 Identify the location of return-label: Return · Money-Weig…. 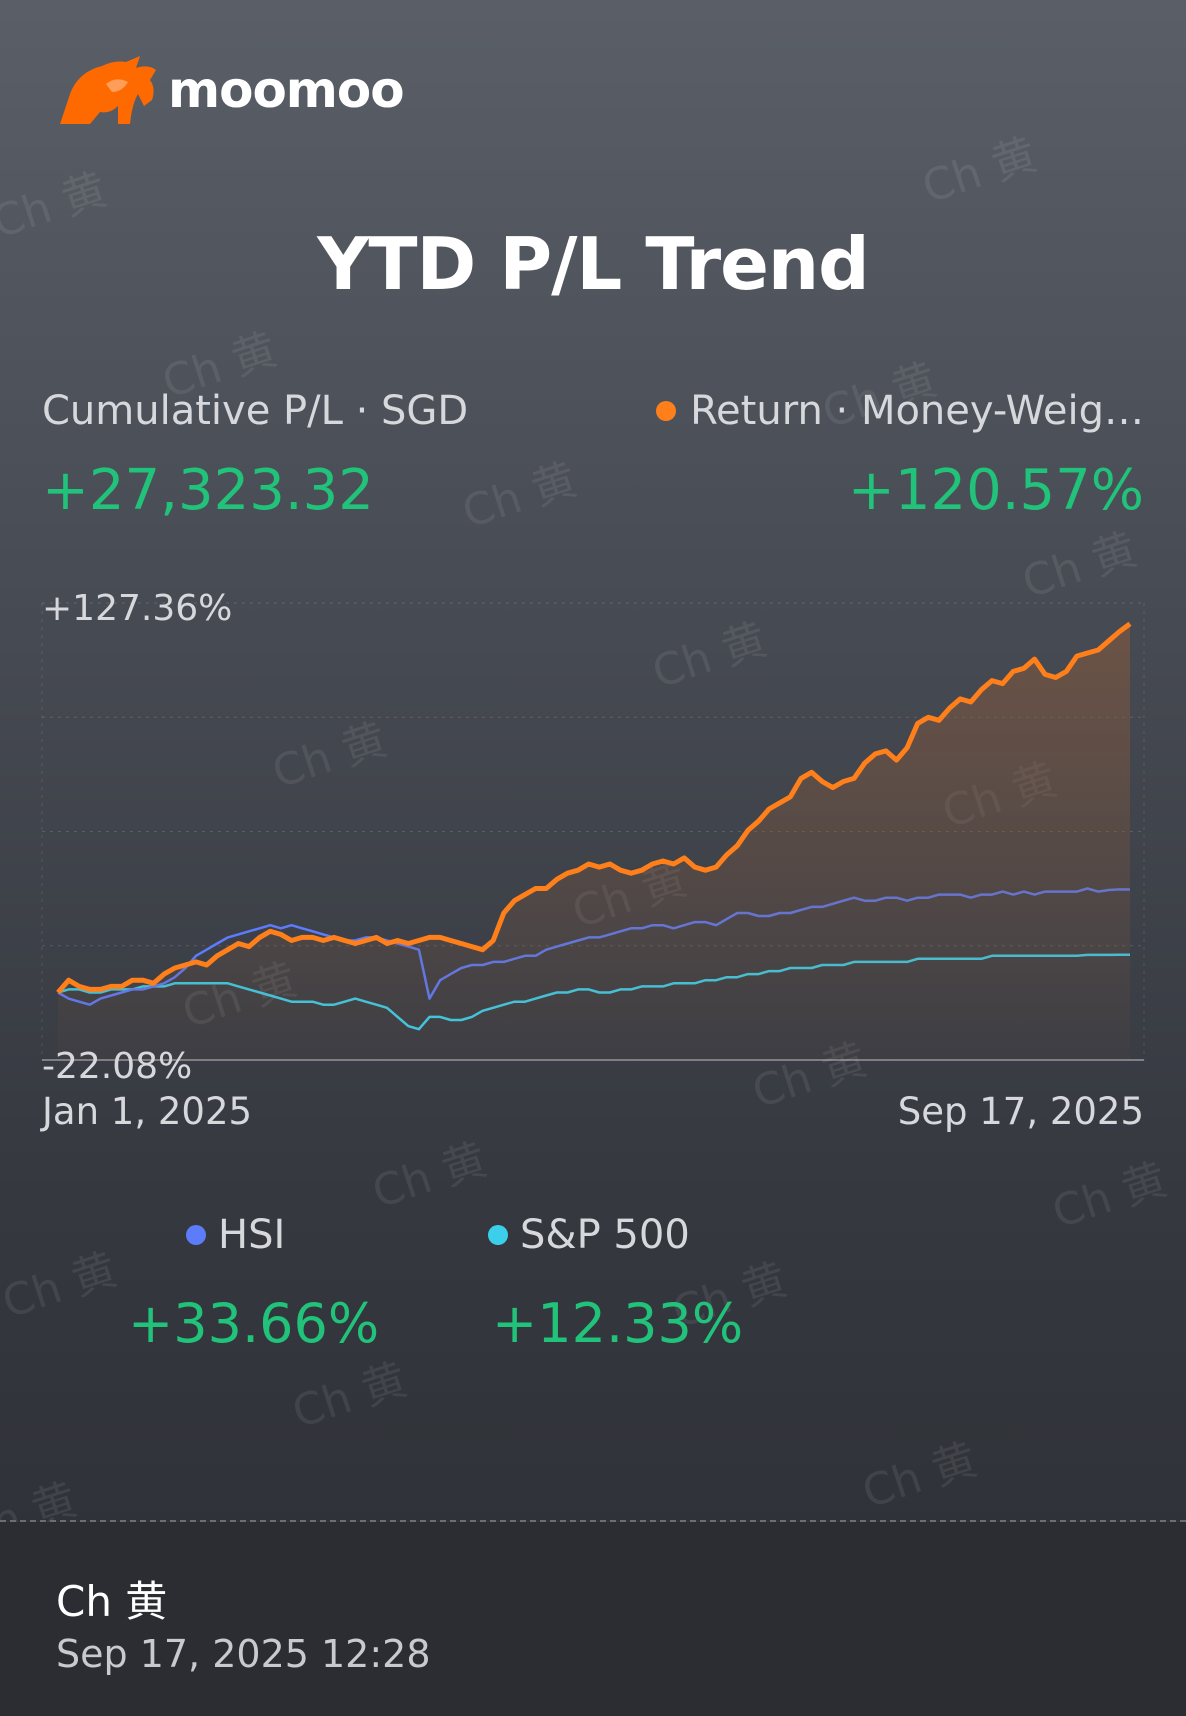
(900, 411).